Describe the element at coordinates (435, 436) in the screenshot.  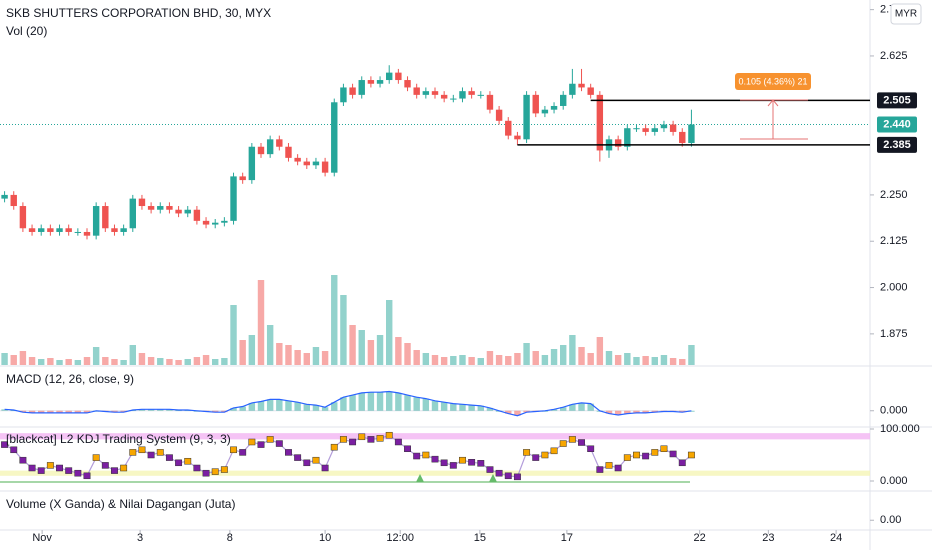
I see `kdj-band` at that location.